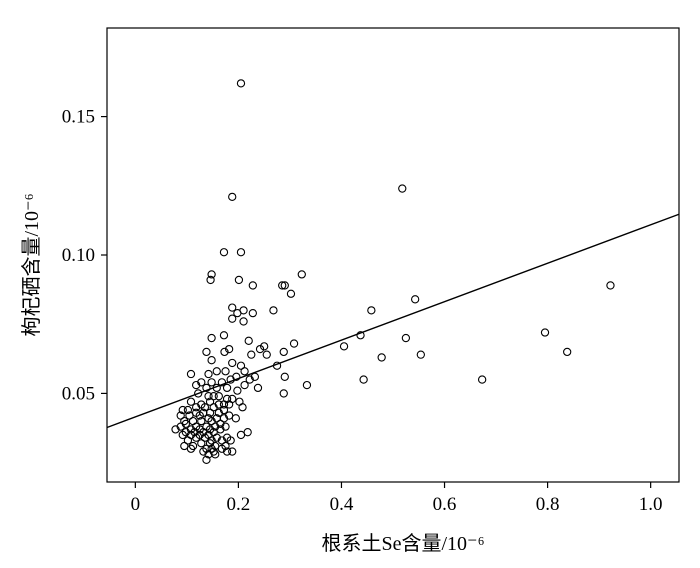  What do you see at coordinates (78, 255) in the screenshot?
I see `y-tick-label: 0.10` at bounding box center [78, 255].